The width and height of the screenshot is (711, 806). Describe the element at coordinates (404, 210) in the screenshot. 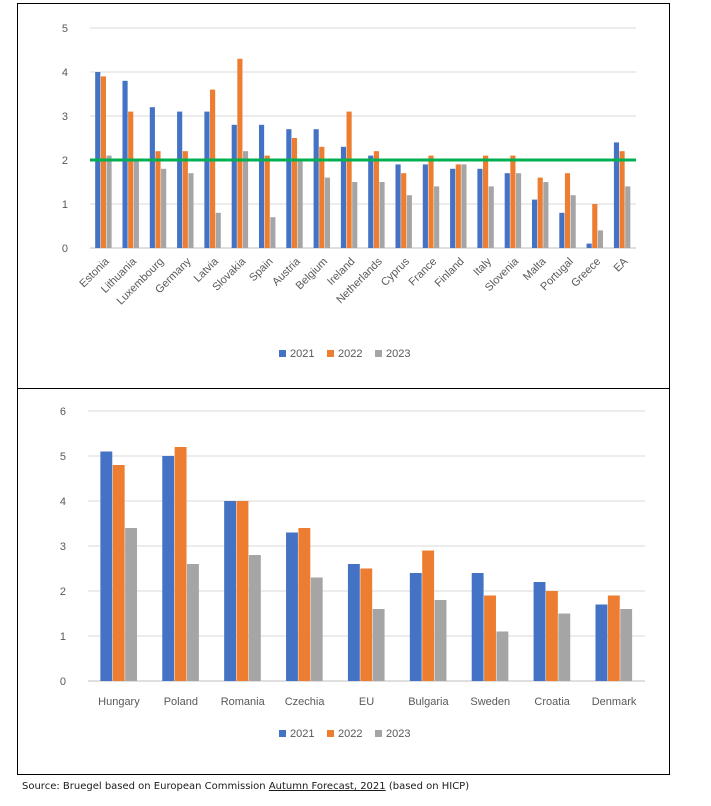

I see `bar-2022-cyprus` at that location.